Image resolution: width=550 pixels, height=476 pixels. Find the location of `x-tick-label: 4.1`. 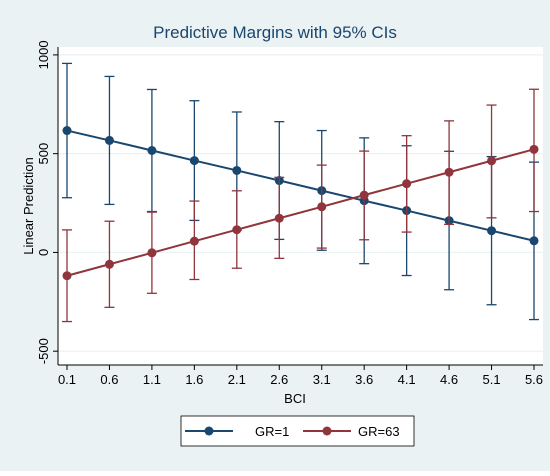

x-tick-label: 4.1 is located at coordinates (407, 379).